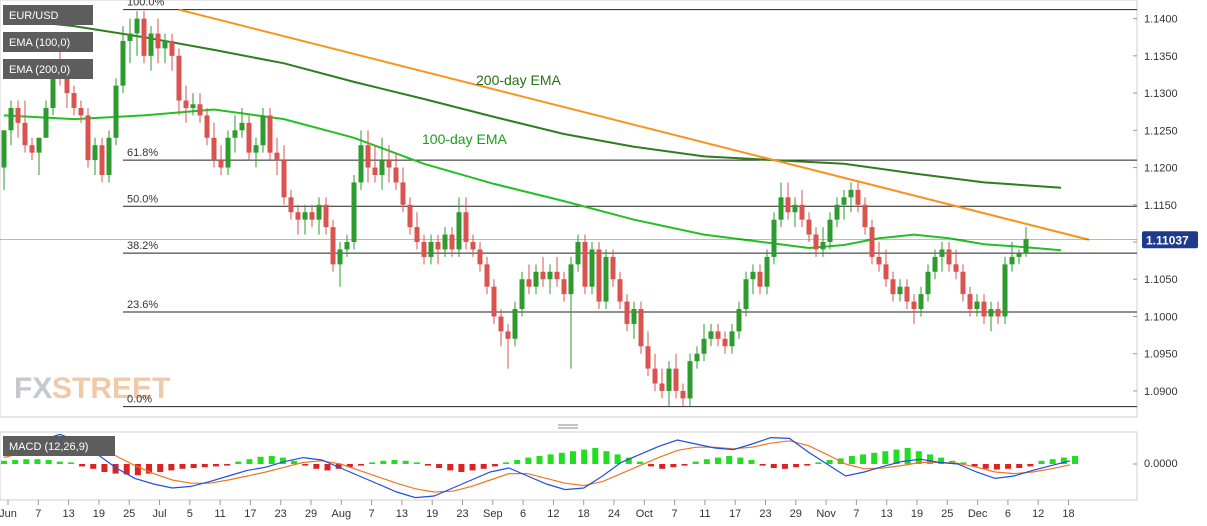 The height and width of the screenshot is (526, 1207). I want to click on x-tick-label: 18, so click(1068, 514).